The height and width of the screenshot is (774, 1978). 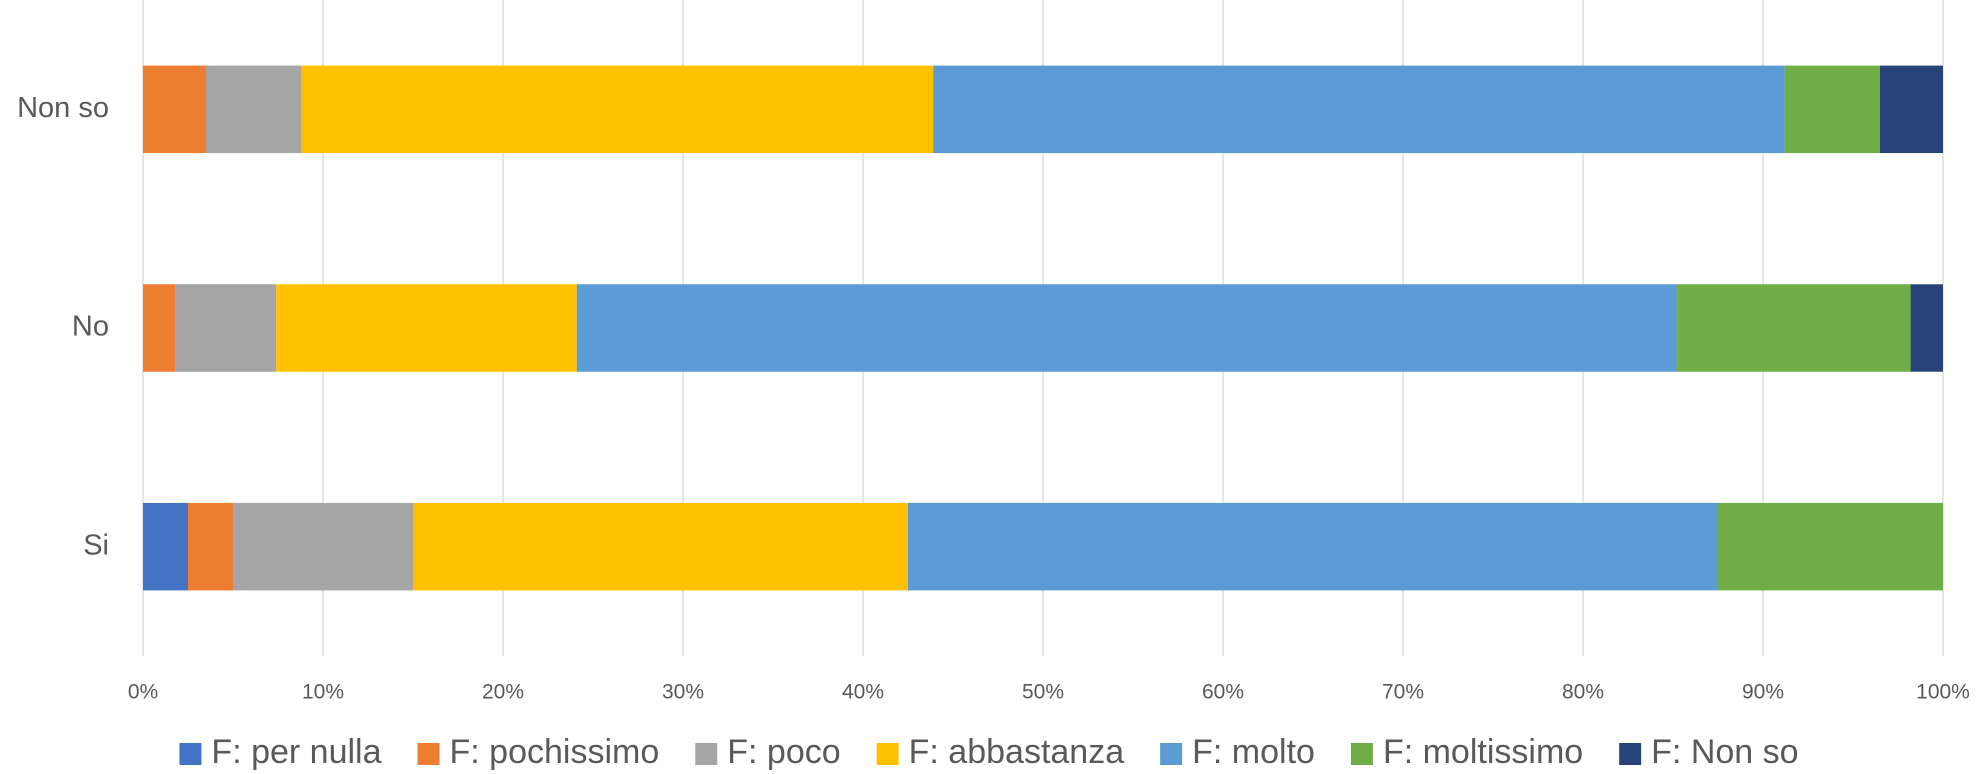 I want to click on x-tick-label: 10%, so click(x=323, y=692).